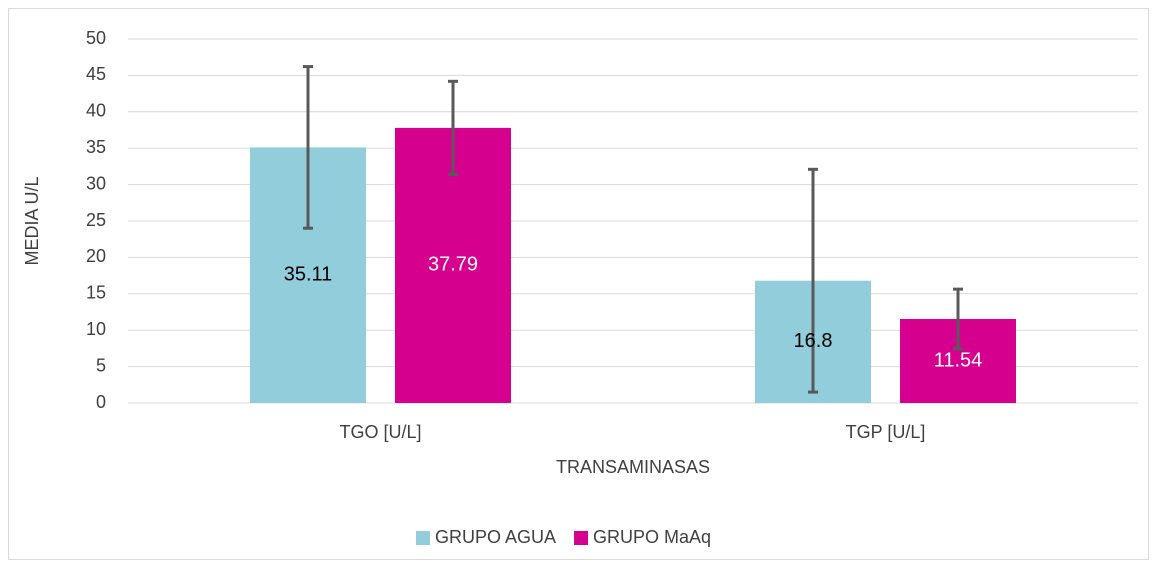 The height and width of the screenshot is (567, 1157). I want to click on y-tick-label: 50, so click(96, 38).